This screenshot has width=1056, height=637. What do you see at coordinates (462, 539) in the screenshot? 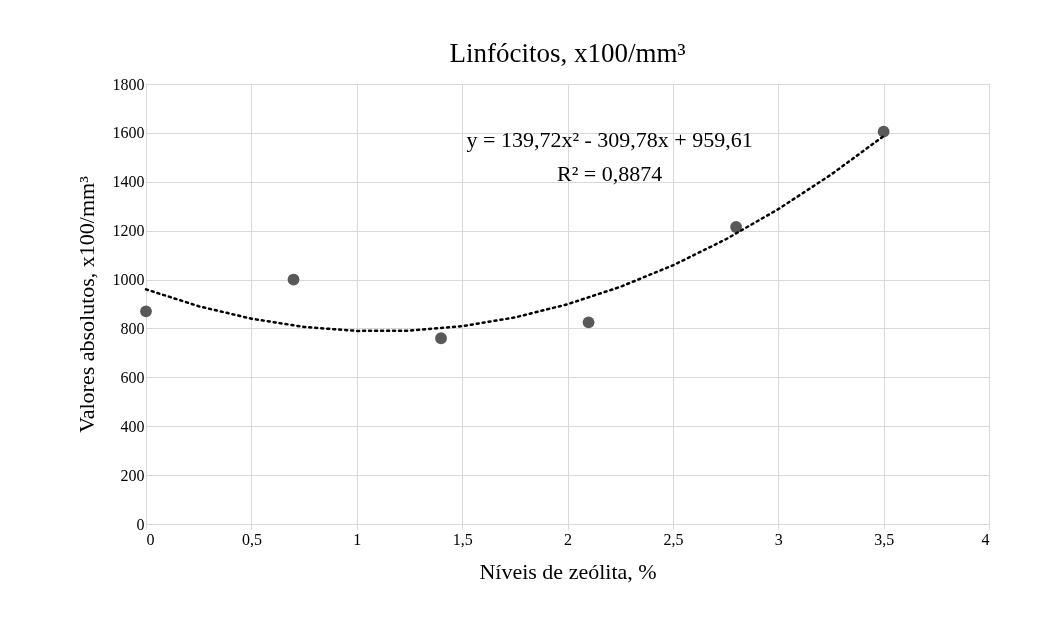
I see `x-tick-label: 1,5` at bounding box center [462, 539].